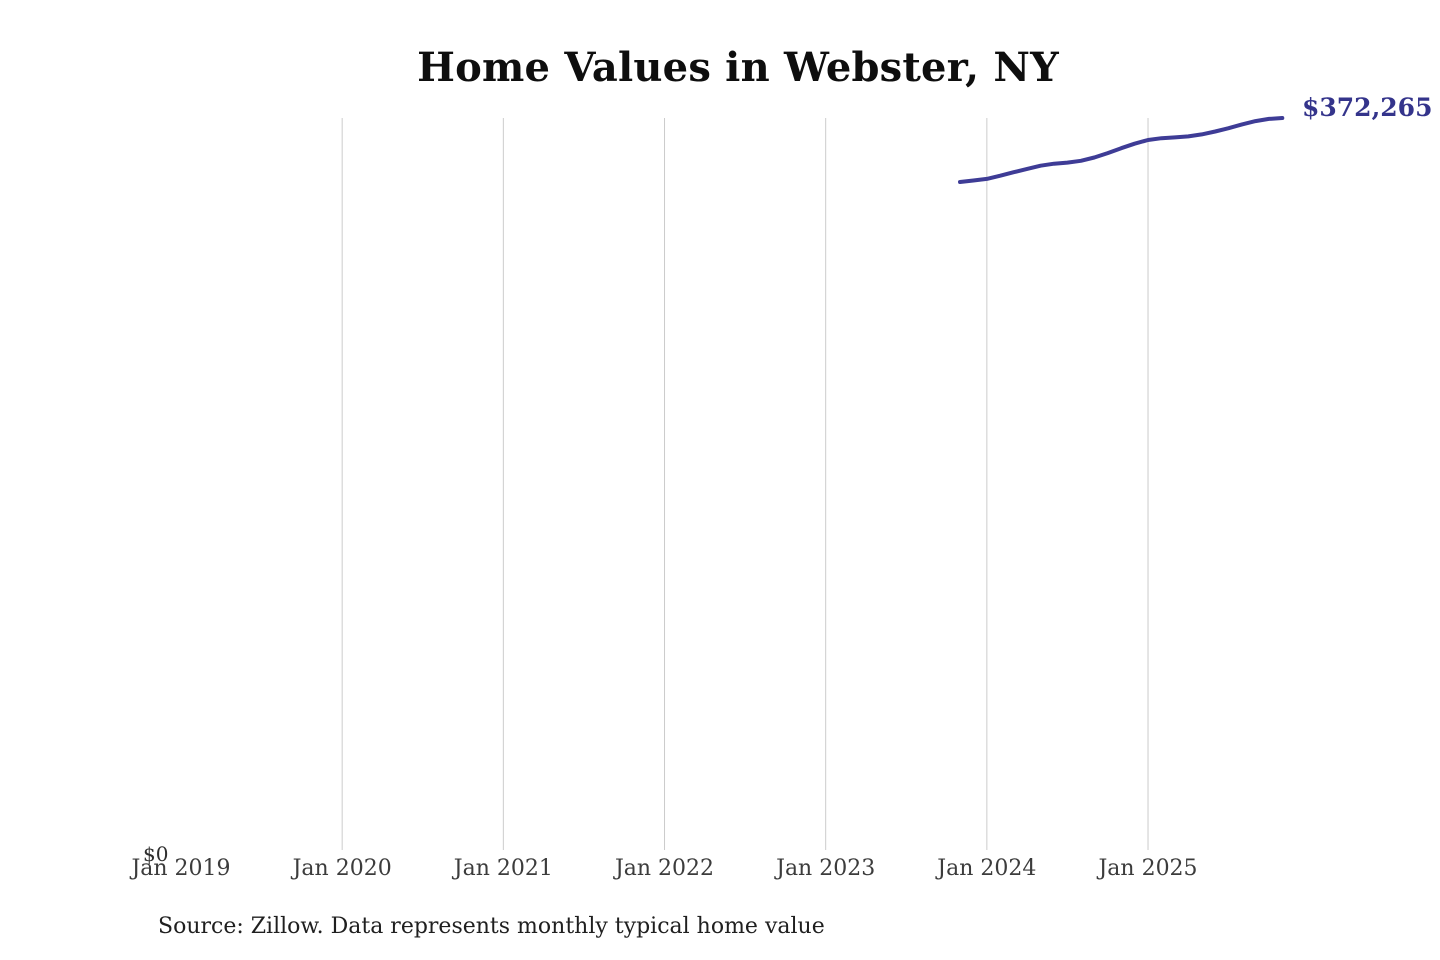 This screenshot has height=960, width=1440. Describe the element at coordinates (1367, 107) in the screenshot. I see `latest-value-label: $372,265` at that location.